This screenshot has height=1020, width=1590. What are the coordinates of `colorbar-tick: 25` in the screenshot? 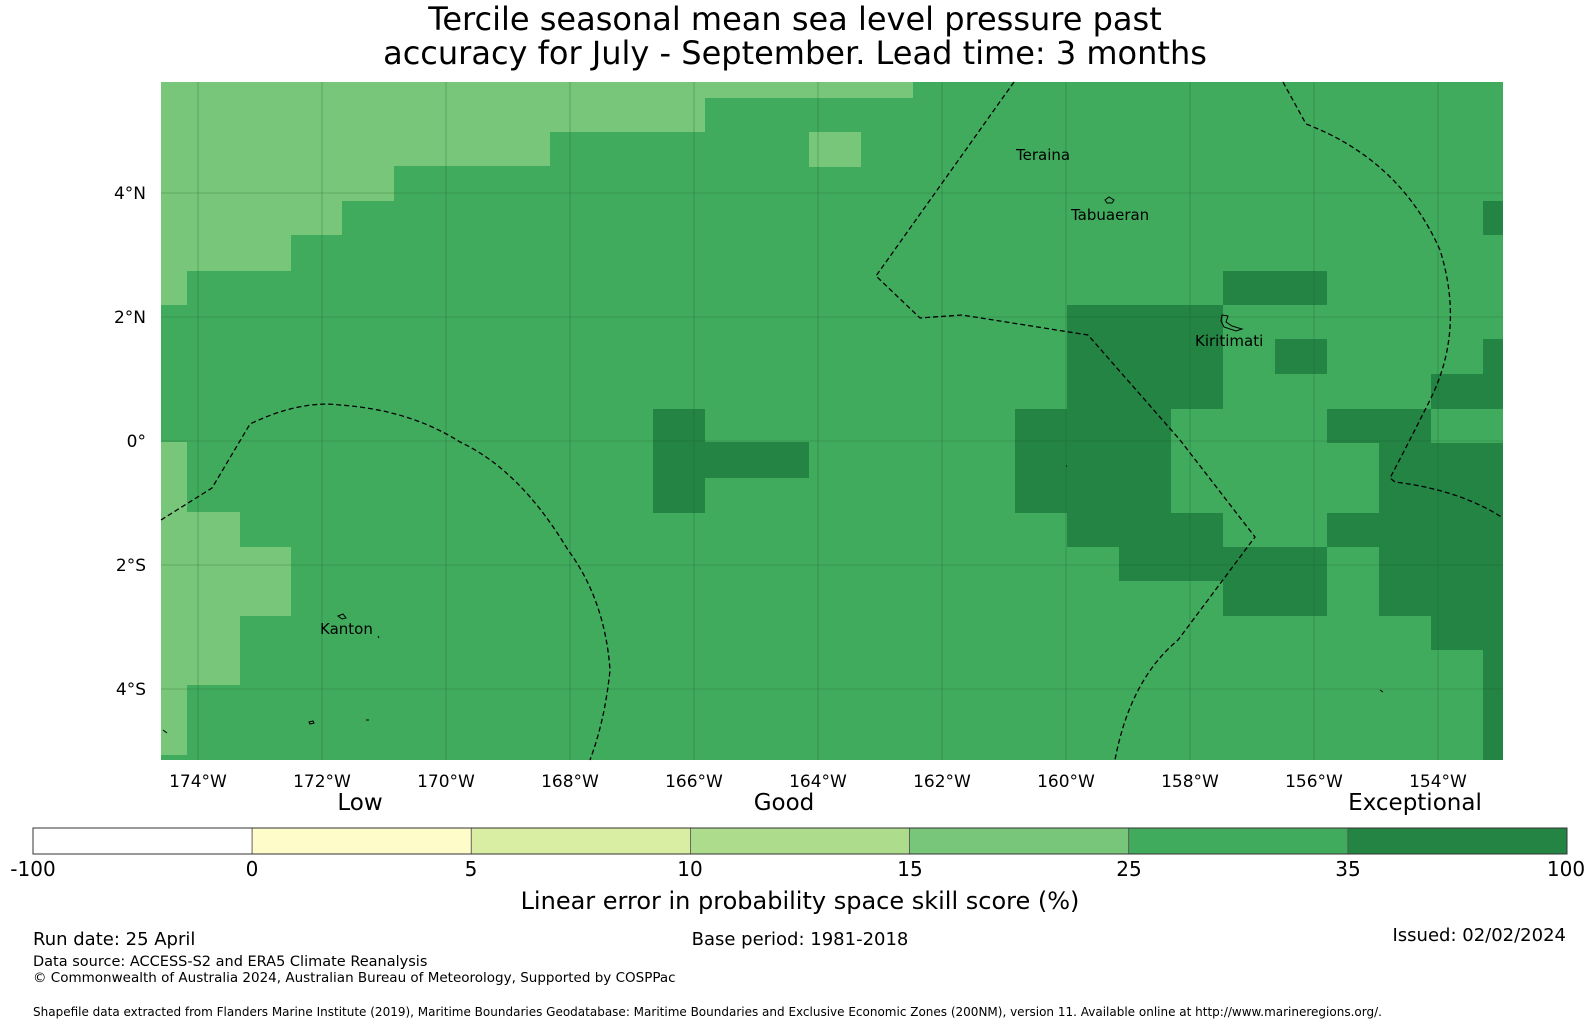 It's located at (1128, 869).